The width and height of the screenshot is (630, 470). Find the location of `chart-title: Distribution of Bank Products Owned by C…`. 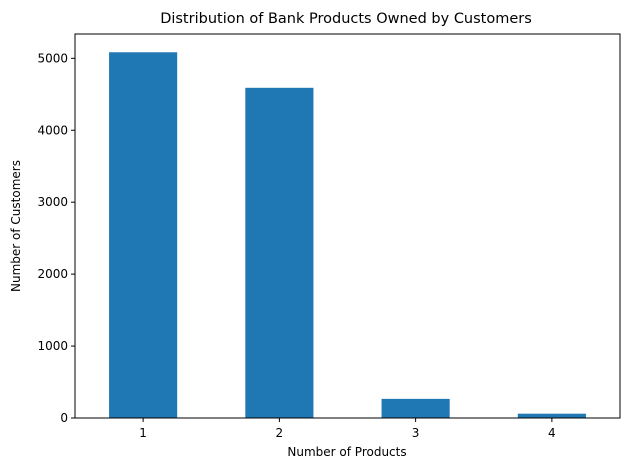

chart-title: Distribution of Bank Products Owned by C… is located at coordinates (346, 19).